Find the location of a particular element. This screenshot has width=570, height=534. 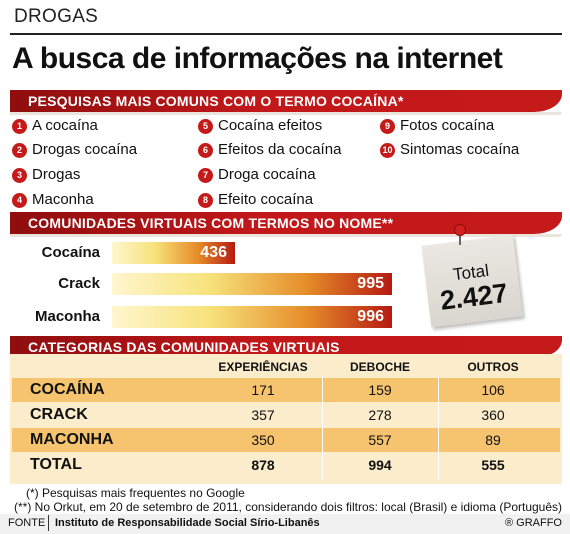

table-cell: 360 is located at coordinates (493, 415).